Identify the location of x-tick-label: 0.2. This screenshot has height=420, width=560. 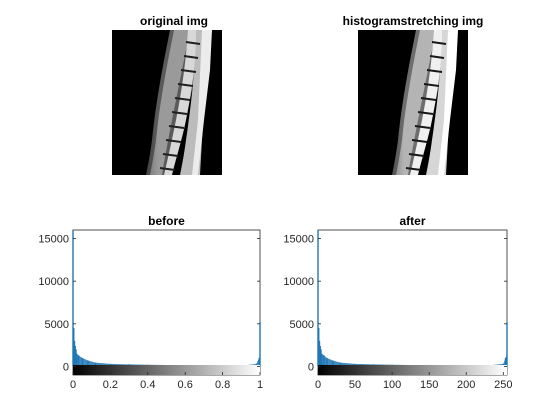
(110, 385).